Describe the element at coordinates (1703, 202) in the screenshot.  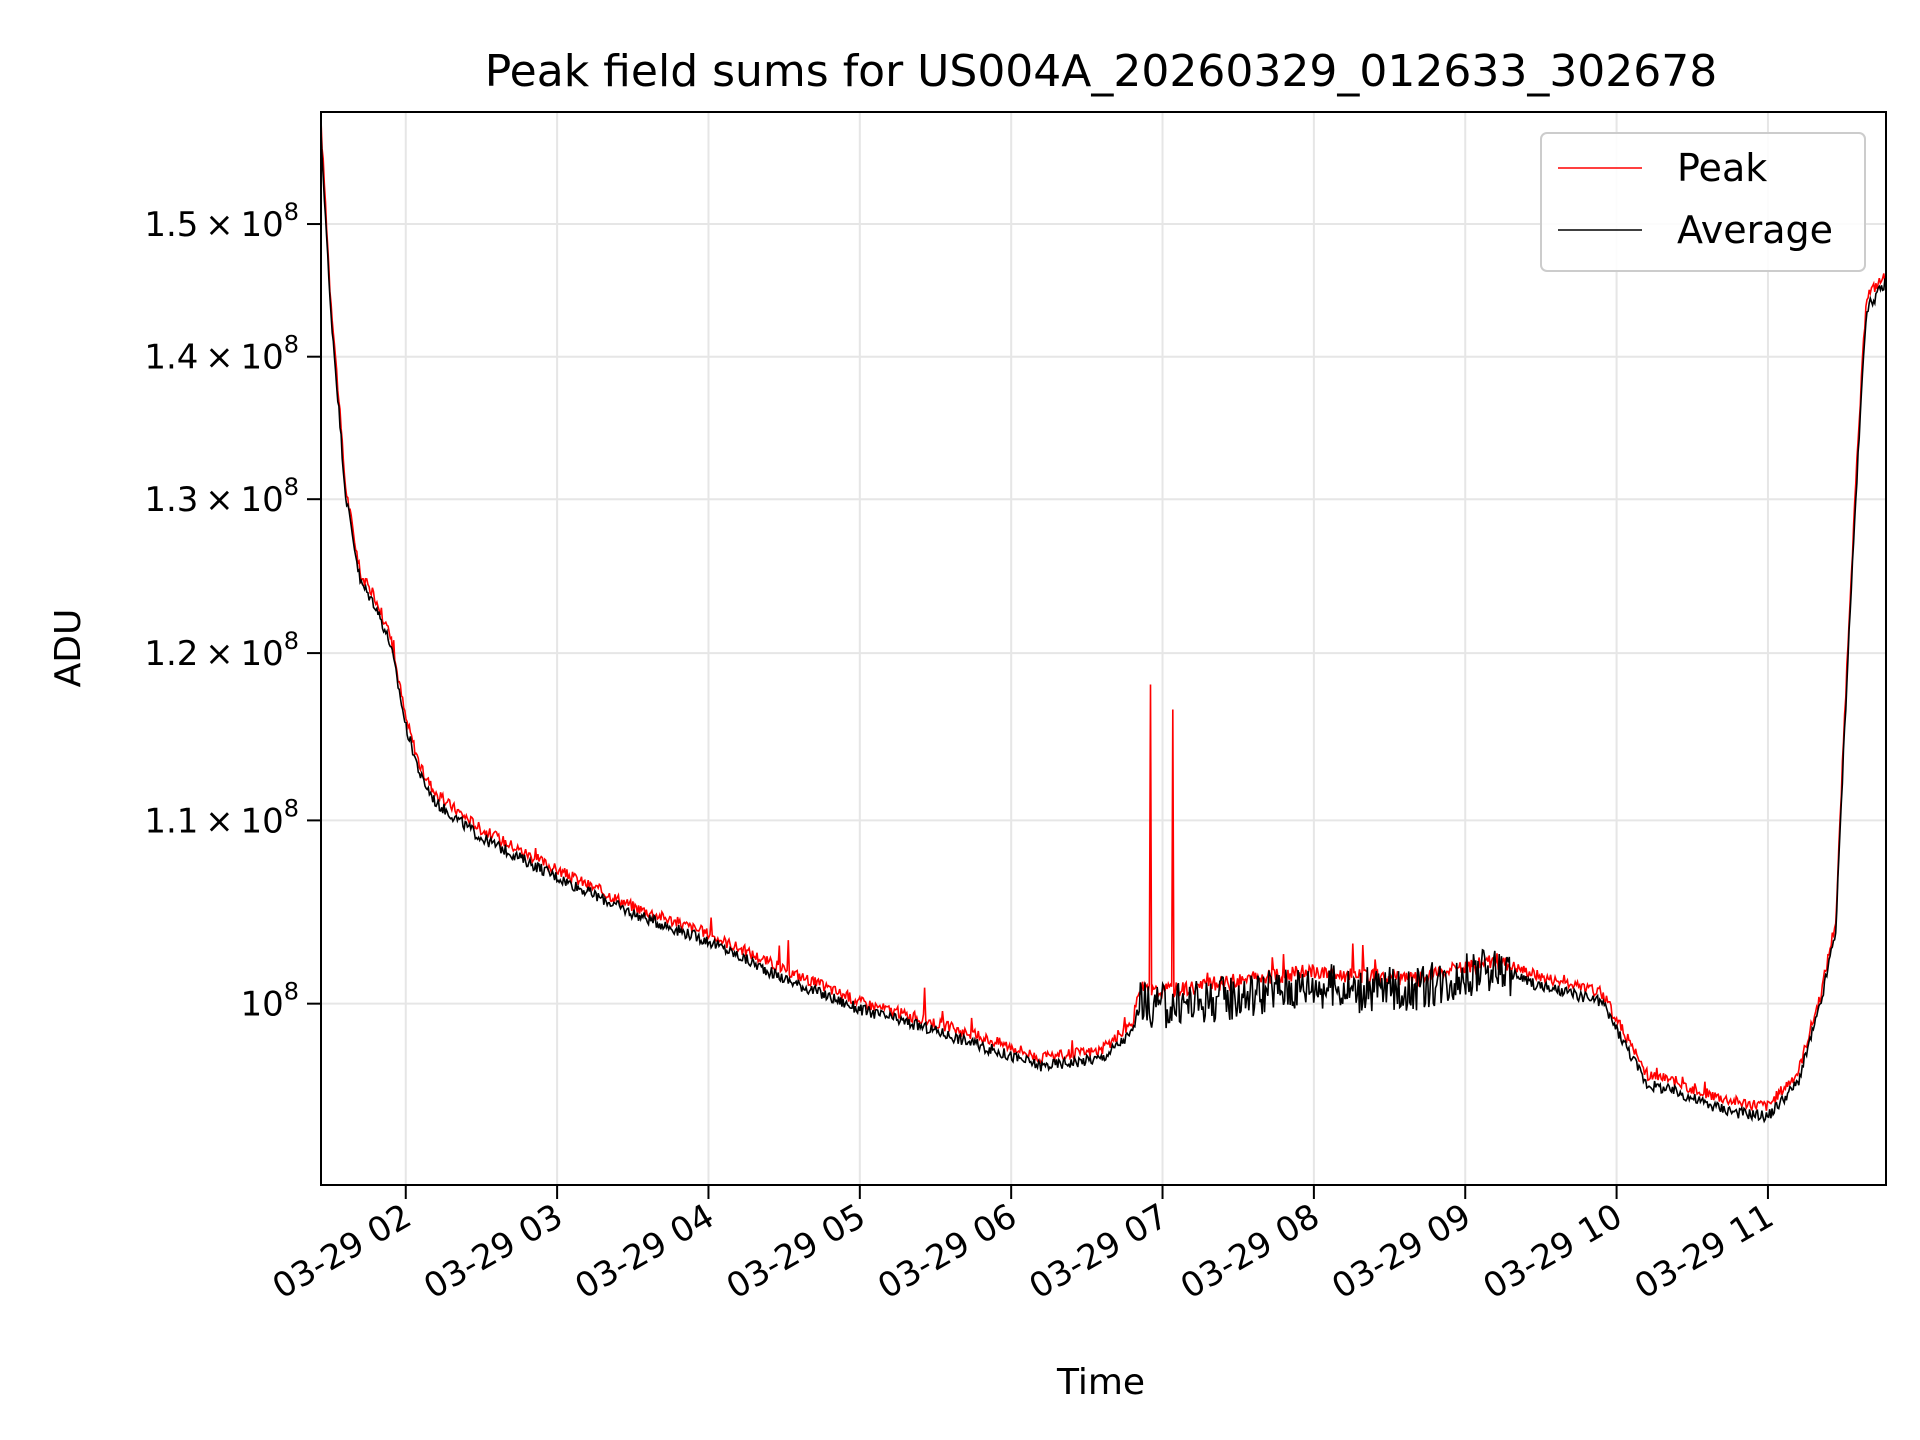
I see `legend: Peak Average` at that location.